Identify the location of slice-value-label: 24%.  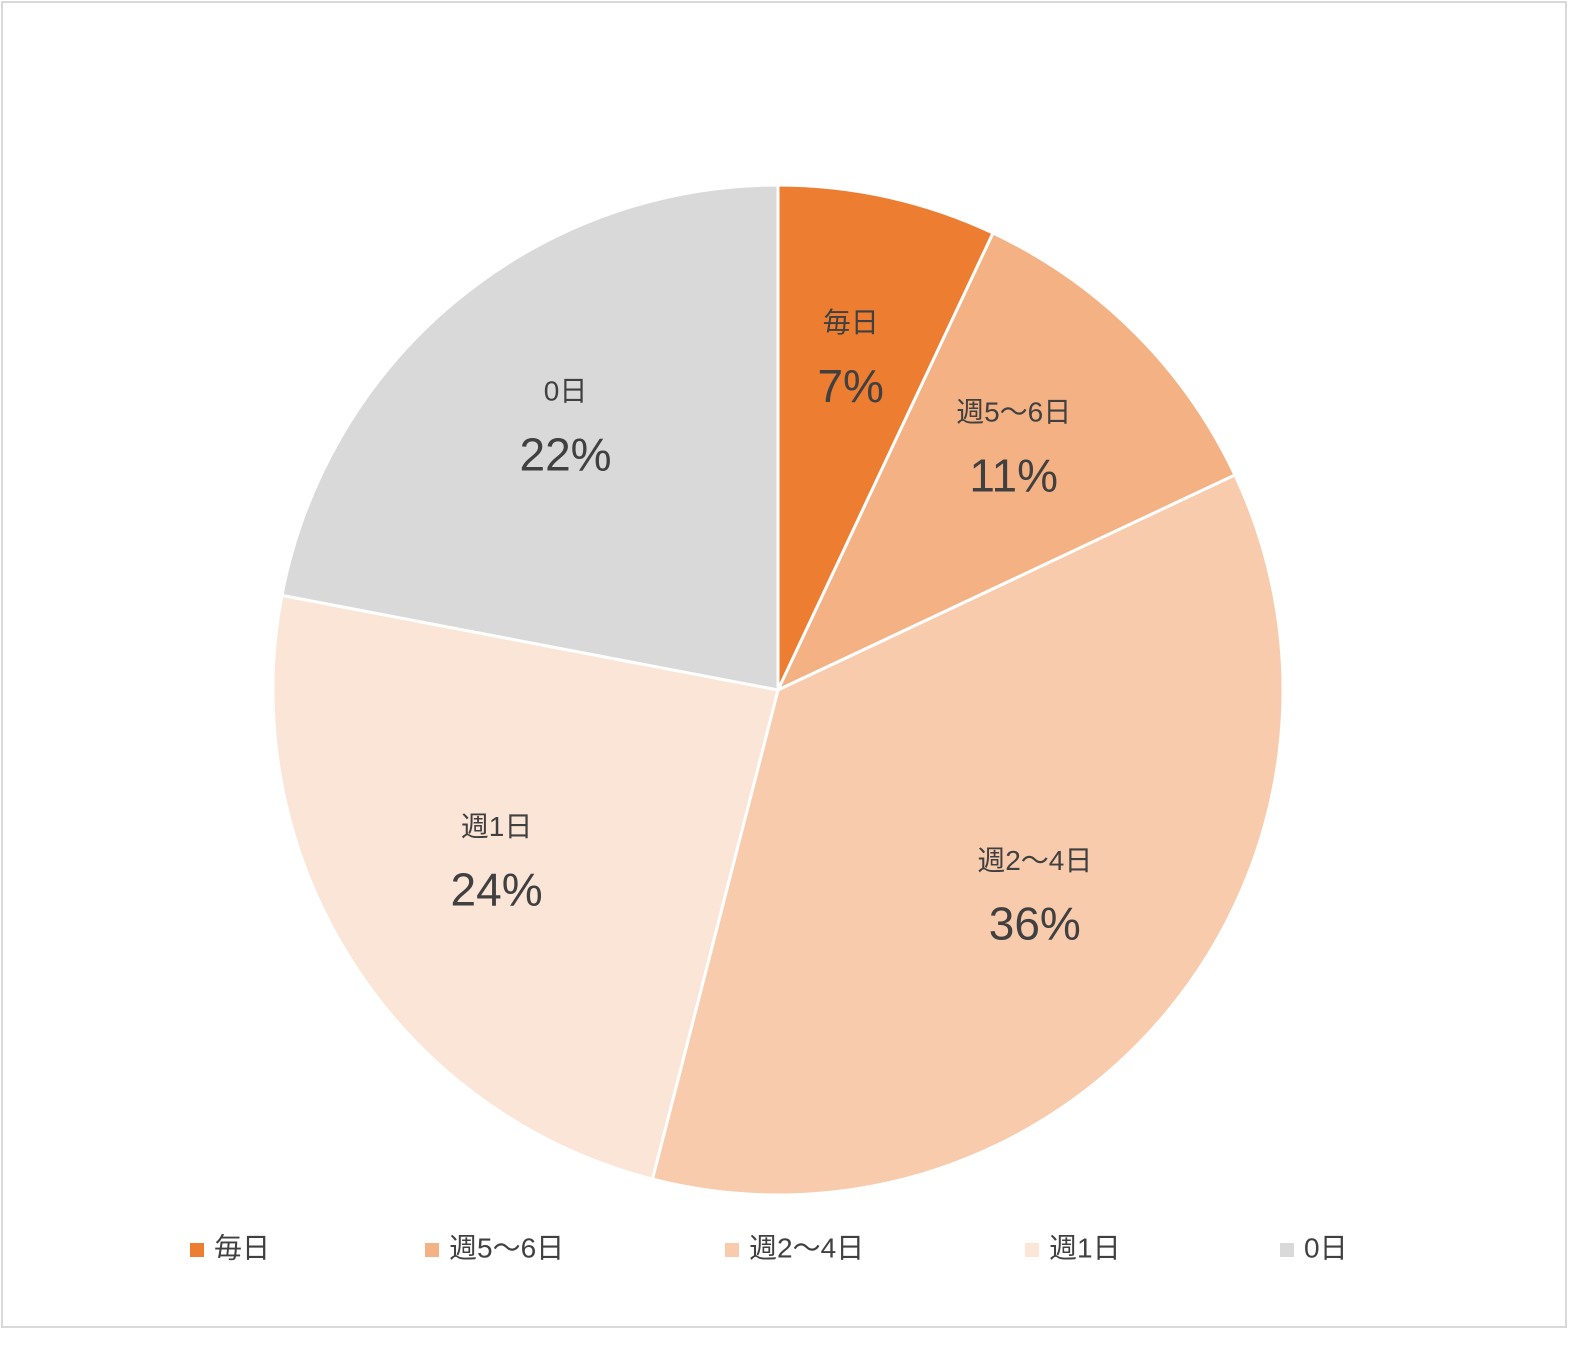
(497, 890).